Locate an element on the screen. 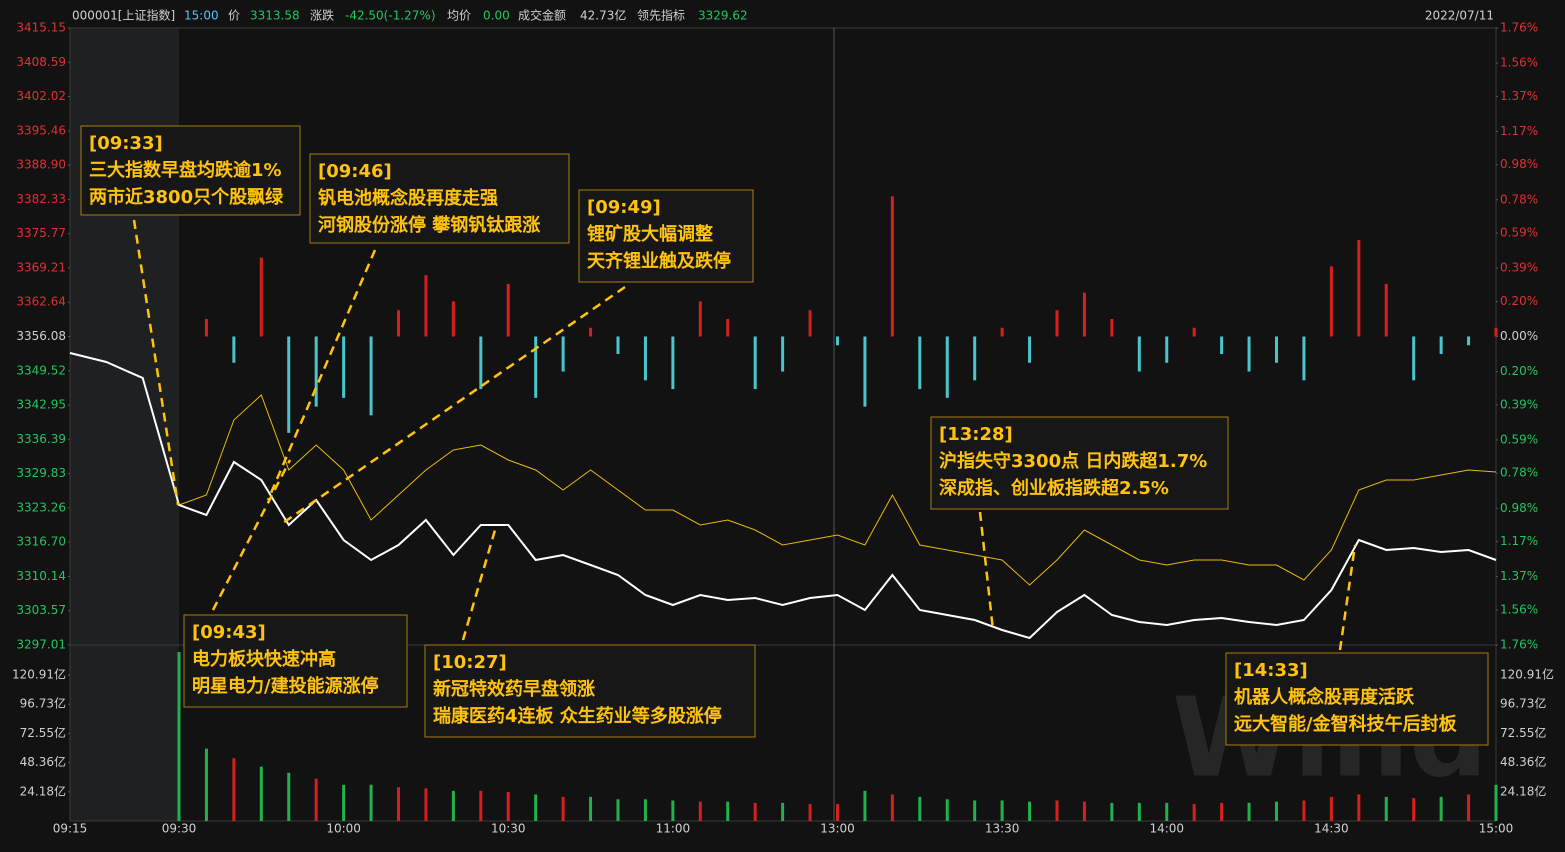 This screenshot has width=1565, height=852. y-tick-label: 3356.08 is located at coordinates (41, 336).